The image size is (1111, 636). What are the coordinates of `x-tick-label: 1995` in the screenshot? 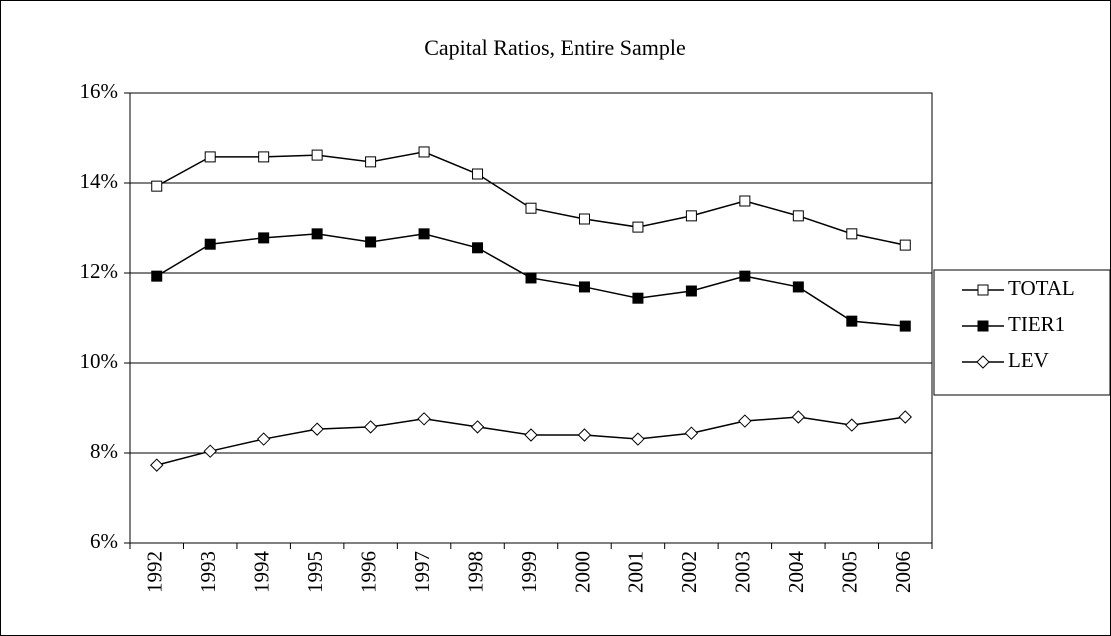 It's located at (315, 572).